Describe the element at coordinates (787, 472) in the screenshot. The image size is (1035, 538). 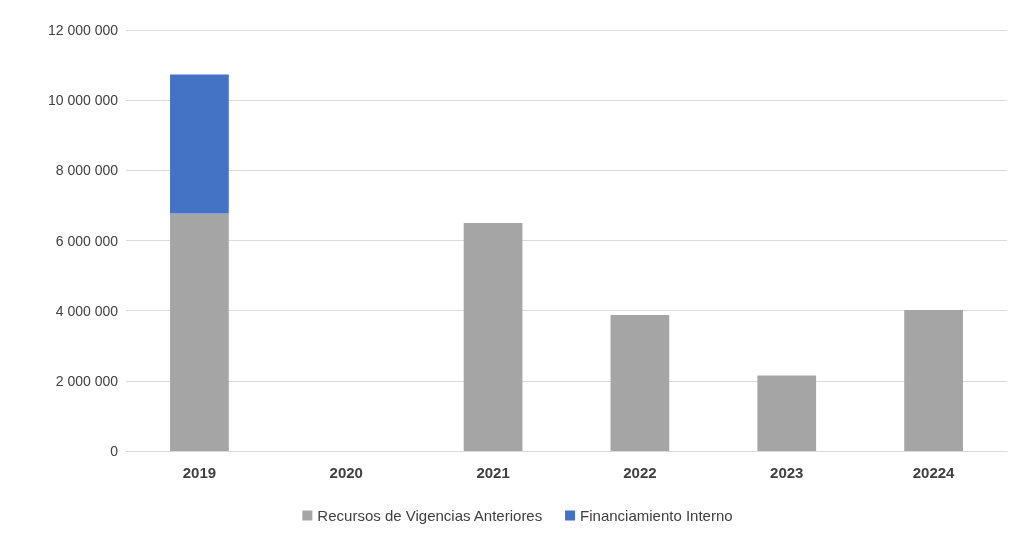
I see `x-tick-label: 2023` at that location.